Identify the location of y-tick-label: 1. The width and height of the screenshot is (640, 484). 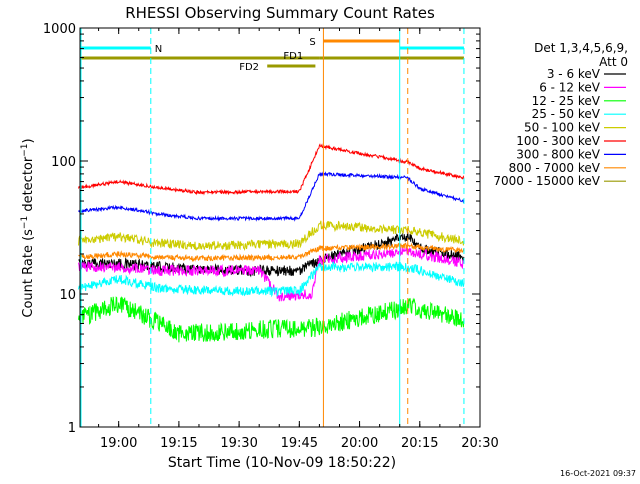
(72, 428).